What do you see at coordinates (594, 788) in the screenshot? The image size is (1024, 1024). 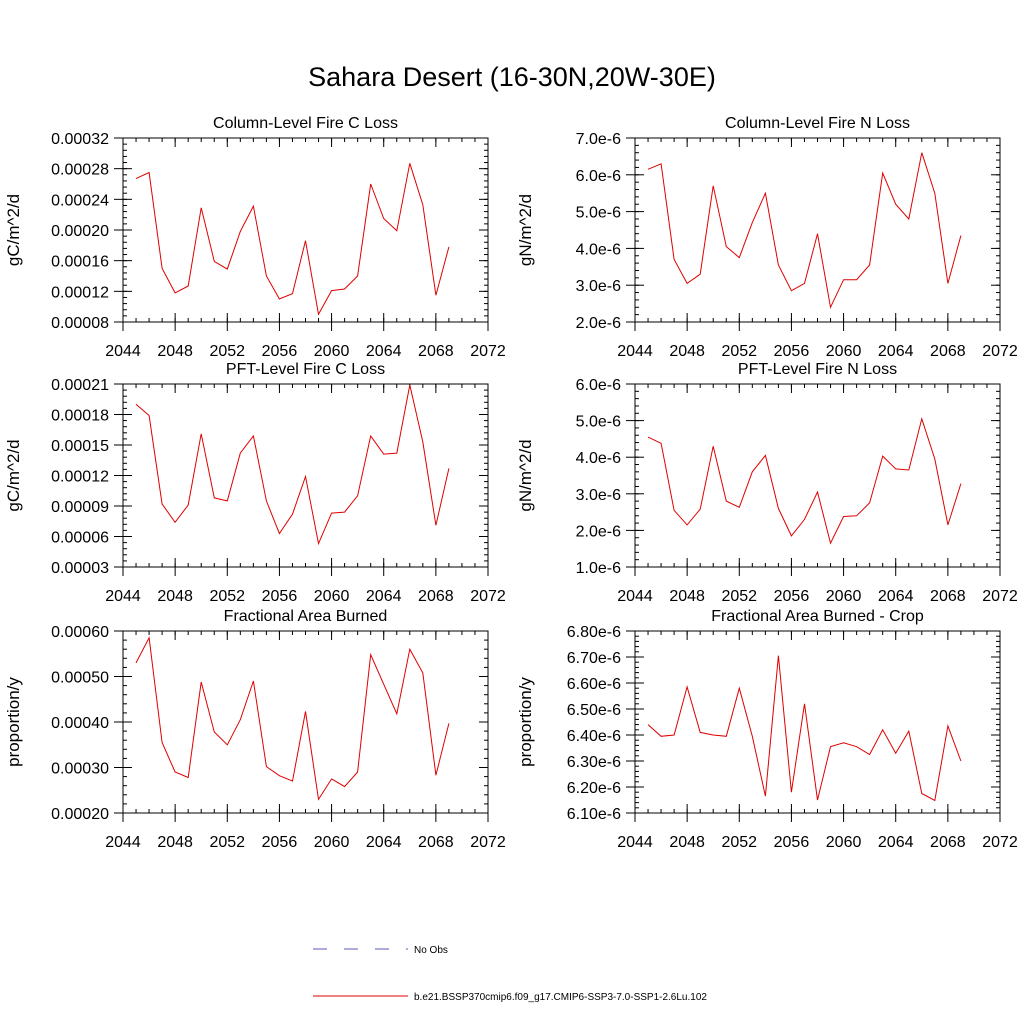 I see `y-tick-label: 6.20e-6` at bounding box center [594, 788].